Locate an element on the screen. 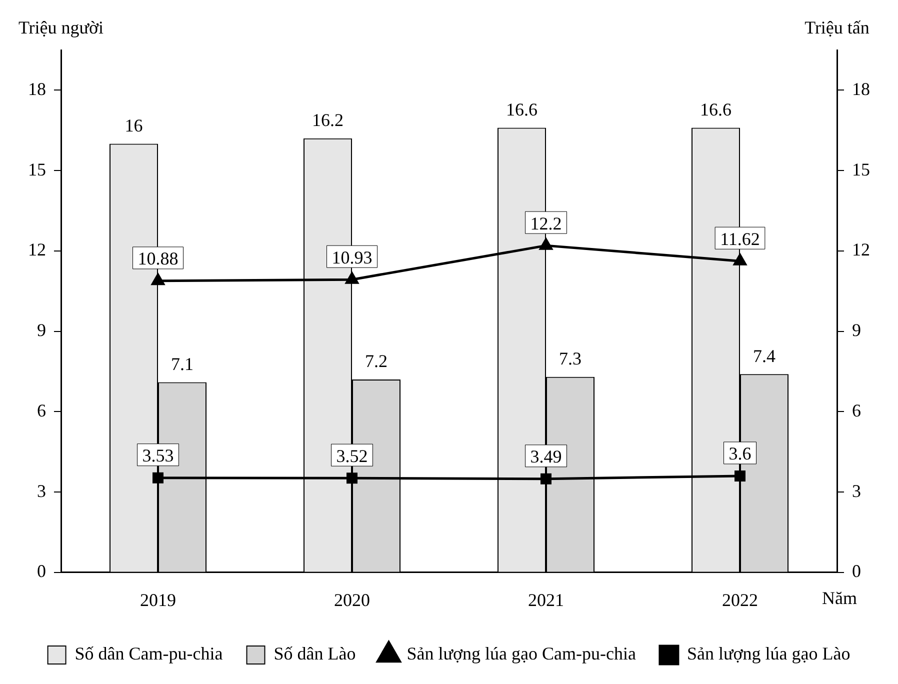  y-axis-title: Triệu người is located at coordinates (61, 28).